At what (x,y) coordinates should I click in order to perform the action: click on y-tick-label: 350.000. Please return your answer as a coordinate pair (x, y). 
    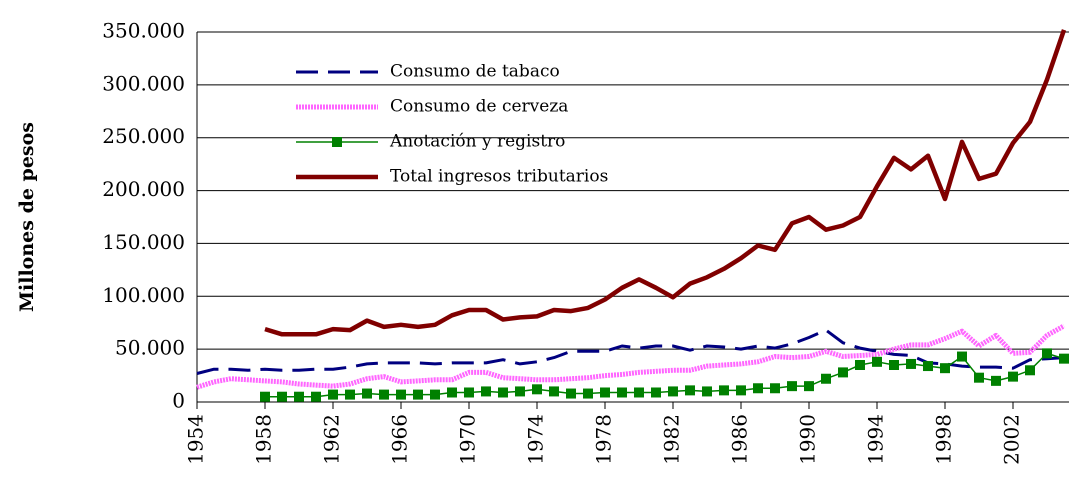
    Looking at the image, I should click on (143, 31).